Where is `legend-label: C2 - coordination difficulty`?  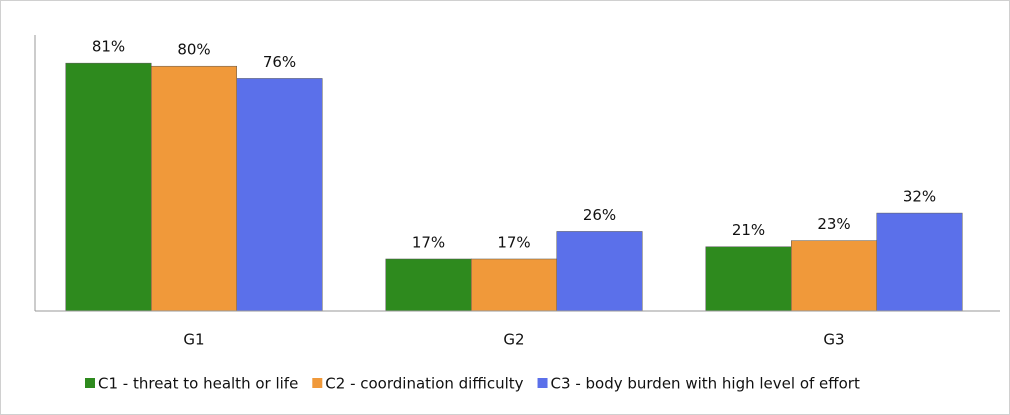
legend-label: C2 - coordination difficulty is located at coordinates (424, 384).